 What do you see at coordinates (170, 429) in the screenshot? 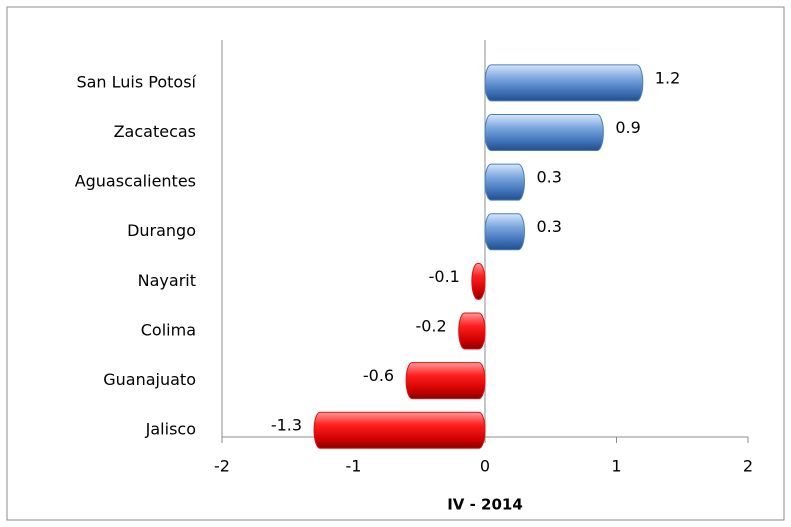
I see `y-tick-label: Jalisco` at bounding box center [170, 429].